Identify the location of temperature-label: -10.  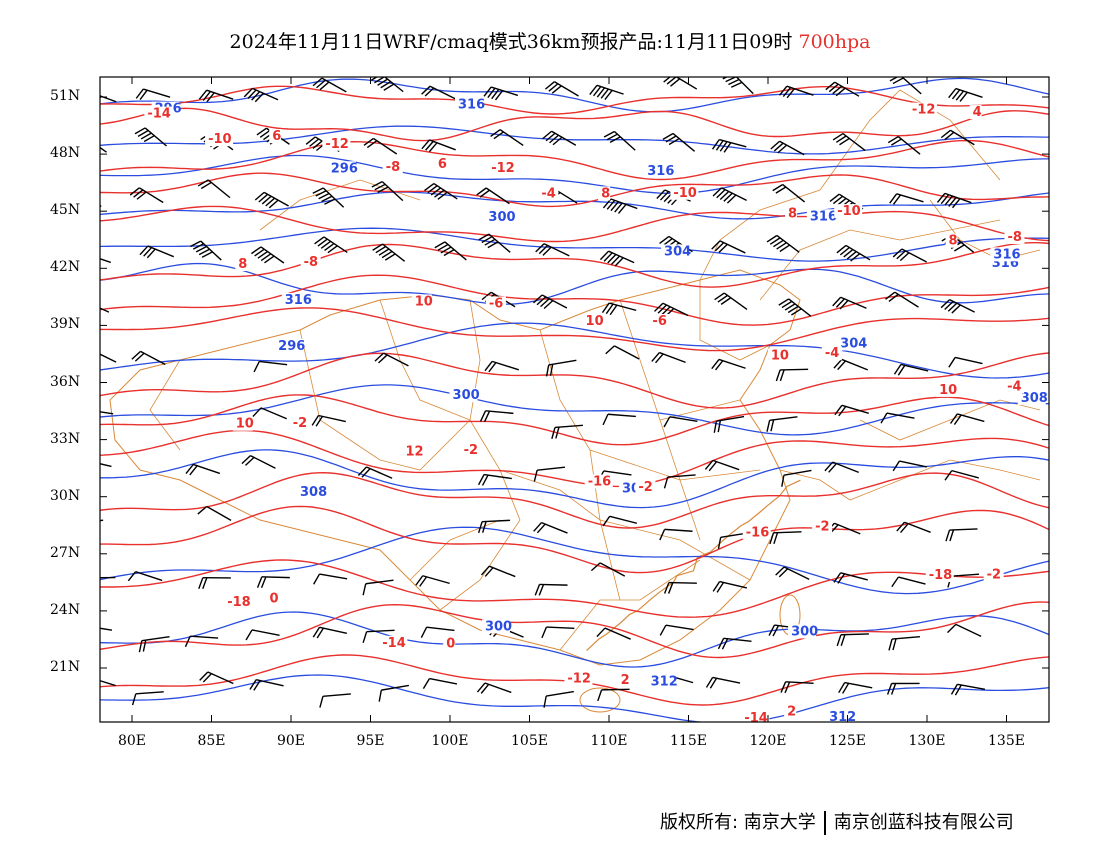
(849, 211).